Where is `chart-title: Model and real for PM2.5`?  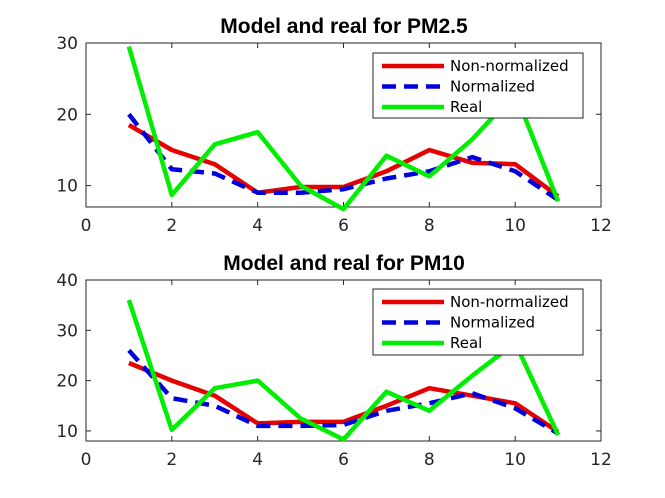
chart-title: Model and real for PM2.5 is located at coordinates (344, 26).